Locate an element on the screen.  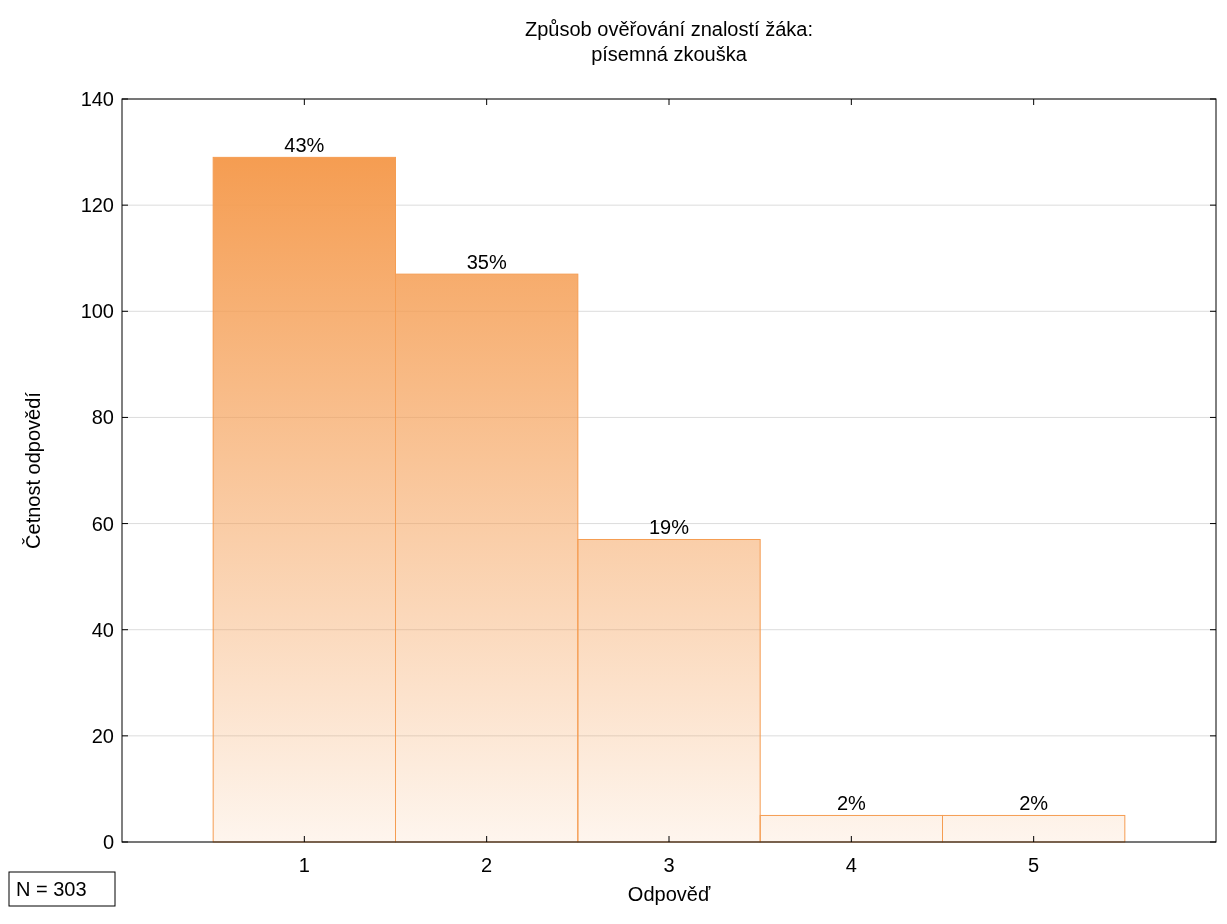
chart-title: Způsob ověřování znalostí žáka: písemná zkouška is located at coordinates (669, 41).